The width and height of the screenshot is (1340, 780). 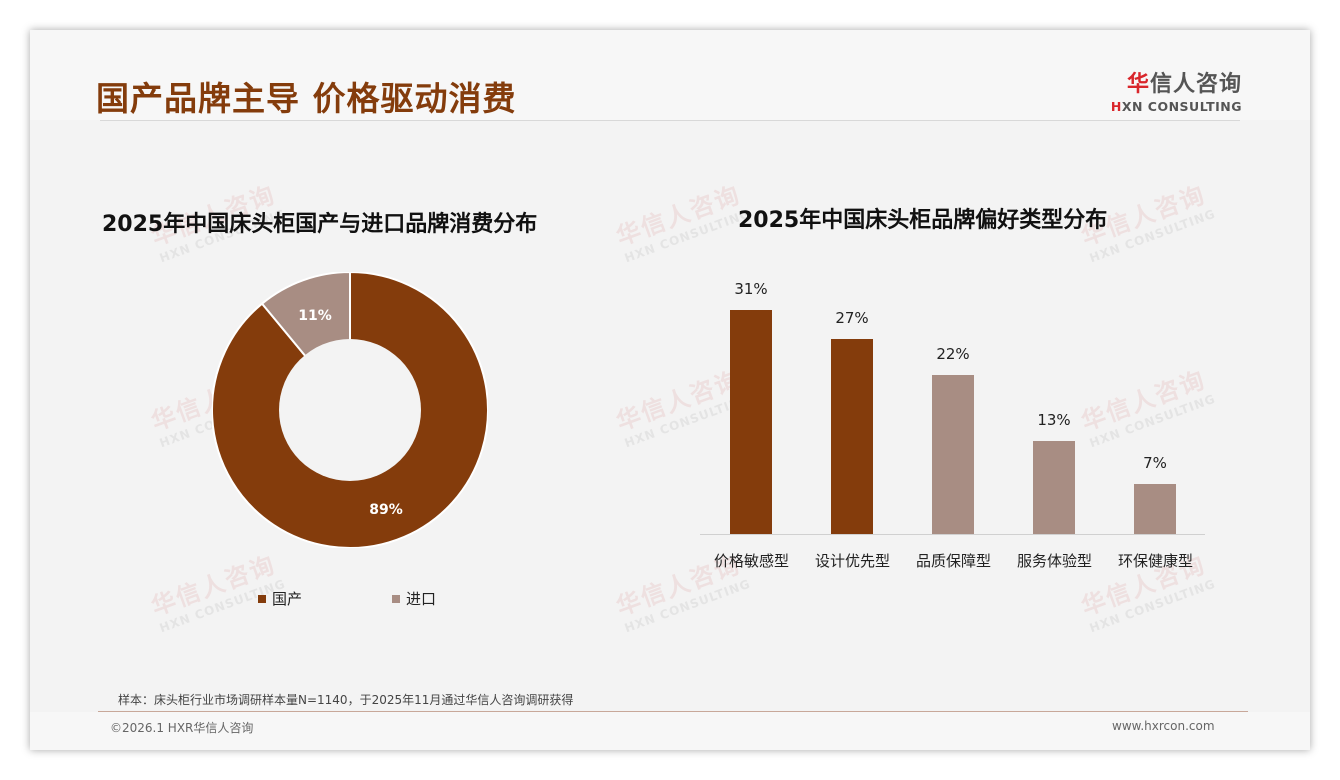 I want to click on header-band, so click(x=670, y=75).